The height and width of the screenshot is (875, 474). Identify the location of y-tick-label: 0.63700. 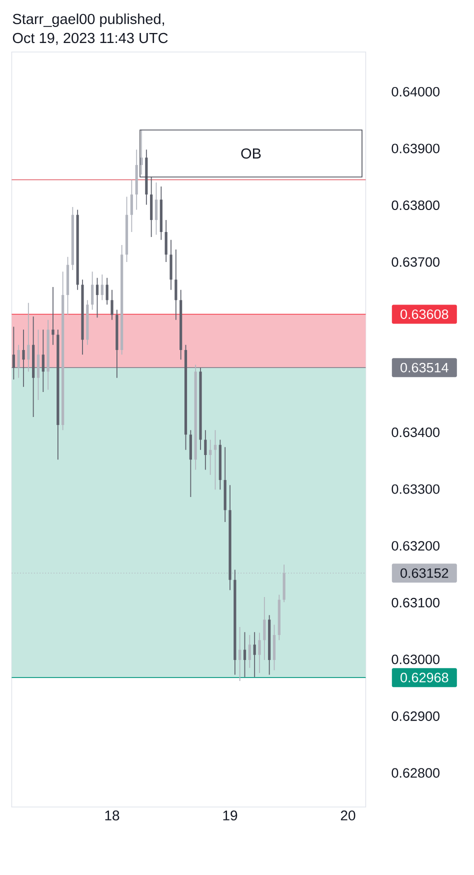
(416, 262).